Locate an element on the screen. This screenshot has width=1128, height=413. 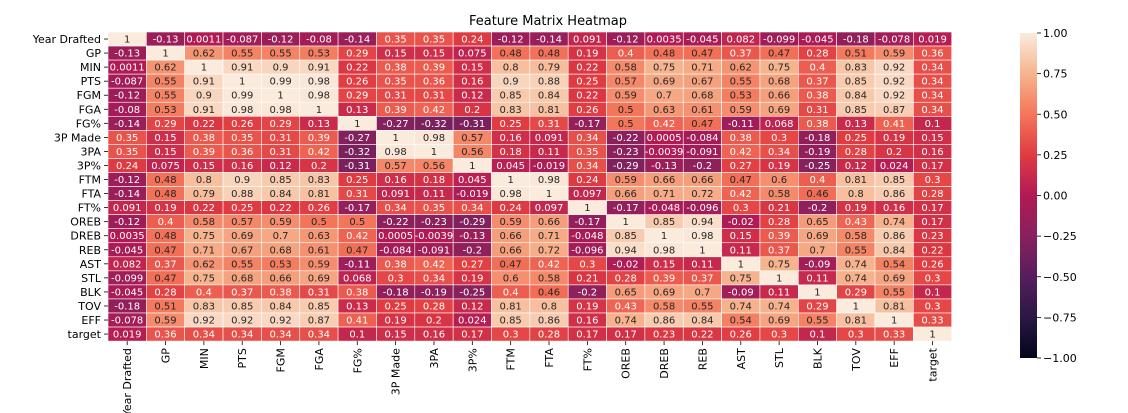
y-tick-label: REB is located at coordinates (90, 250).